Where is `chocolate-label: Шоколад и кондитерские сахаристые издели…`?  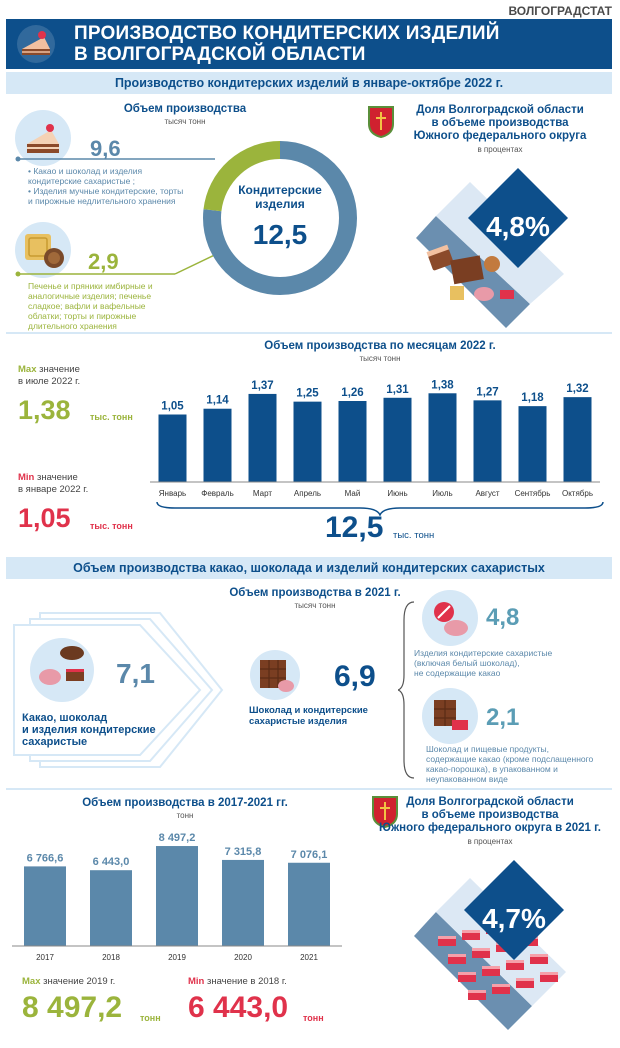
chocolate-label: Шоколад и кондитерские сахаристые издели… is located at coordinates (308, 716).